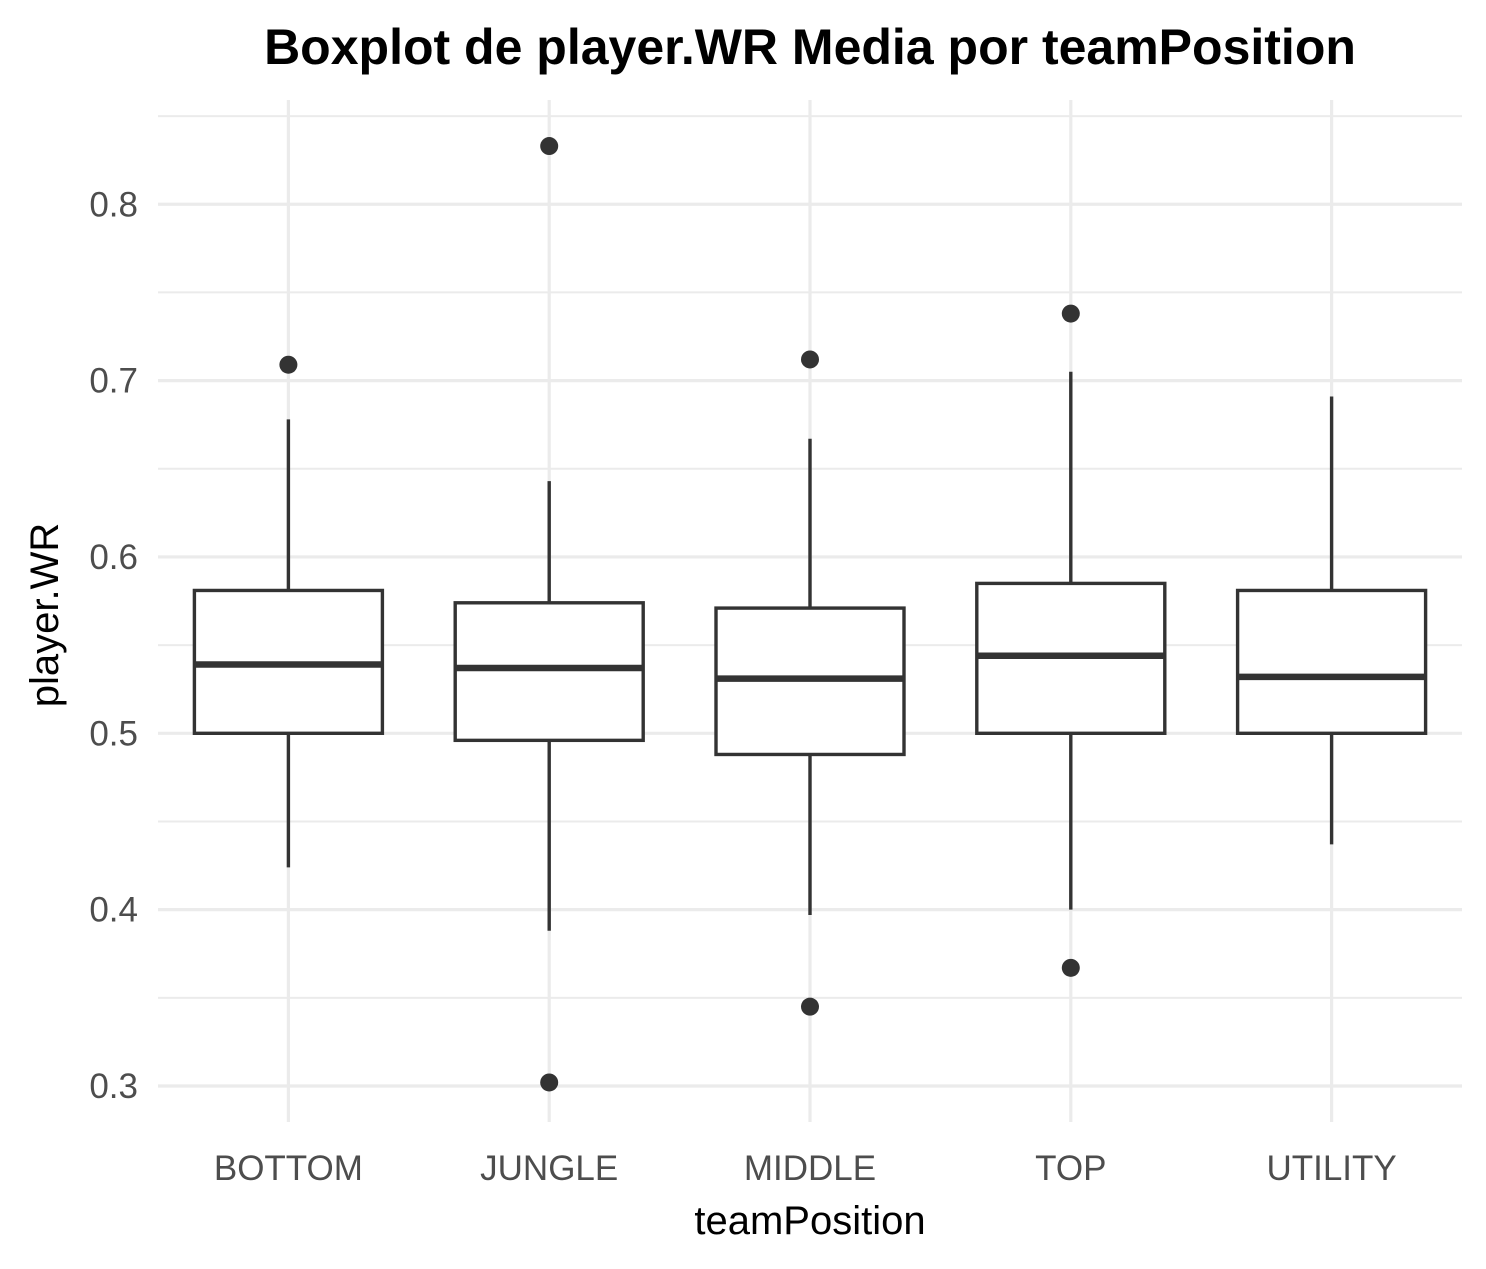  I want to click on y-axis-title: player.WR, so click(45, 615).